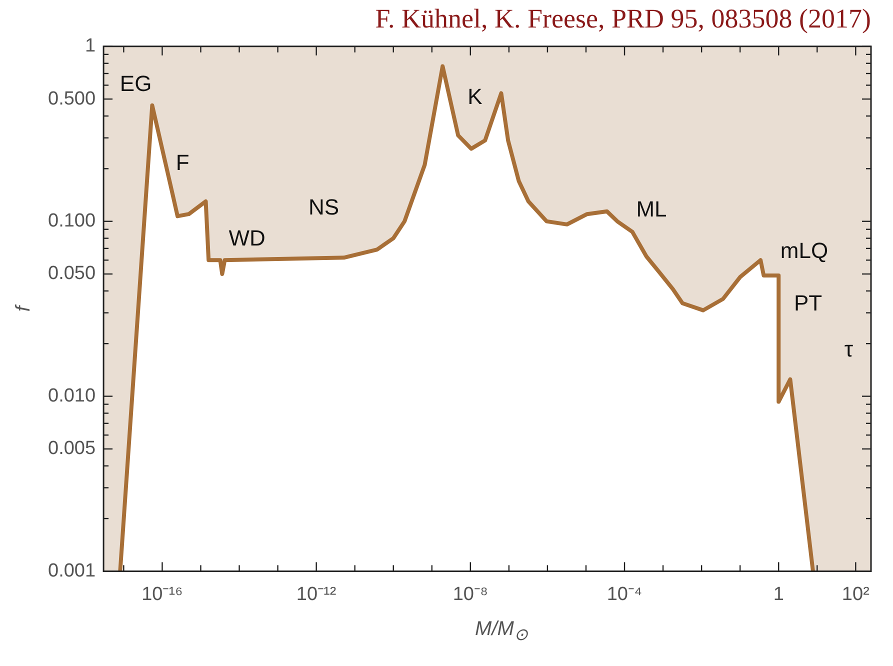 This screenshot has height=666, width=893. I want to click on y-tick-label: 1, so click(90, 46).